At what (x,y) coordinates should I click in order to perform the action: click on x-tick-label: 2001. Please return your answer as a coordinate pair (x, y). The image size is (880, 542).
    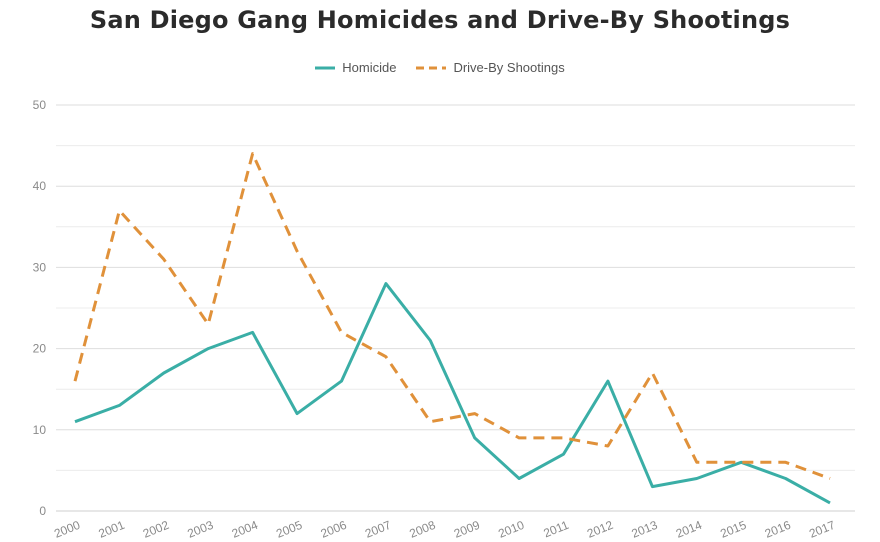
    Looking at the image, I should click on (112, 529).